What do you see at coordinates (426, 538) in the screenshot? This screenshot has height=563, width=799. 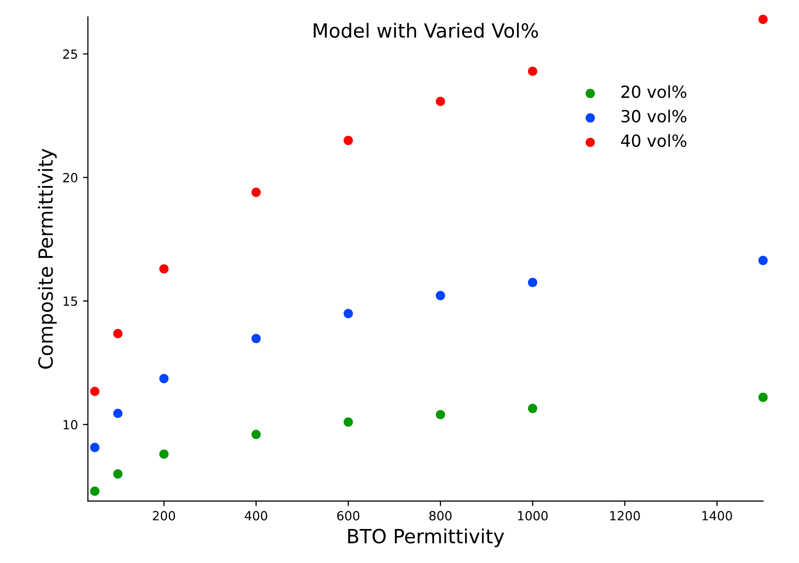 I see `x-axis-title: BTO Permittivity` at bounding box center [426, 538].